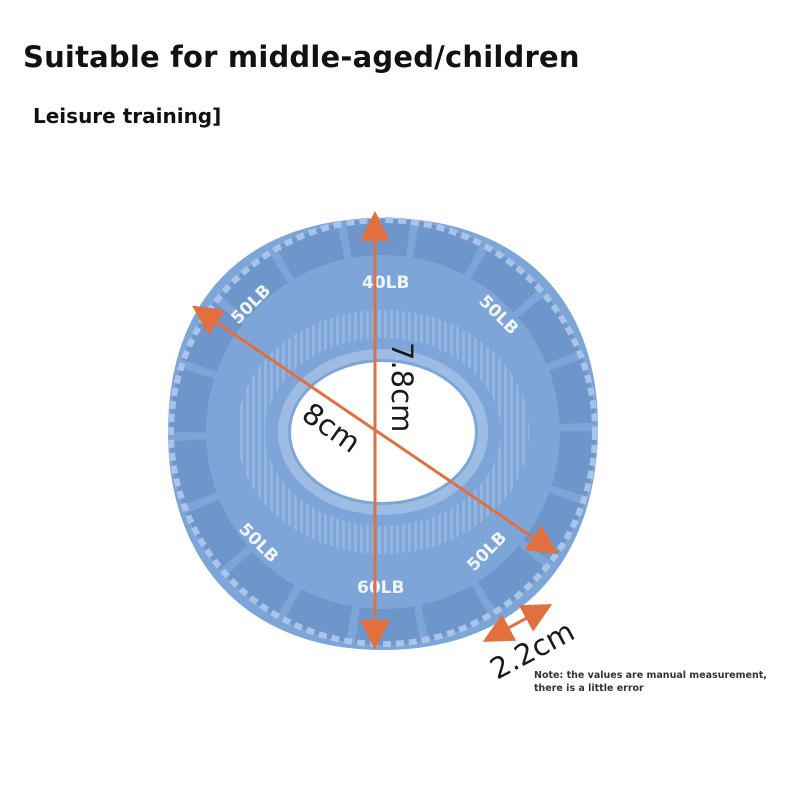 The width and height of the screenshot is (800, 800). I want to click on note-line-2: there is a little error, so click(589, 688).